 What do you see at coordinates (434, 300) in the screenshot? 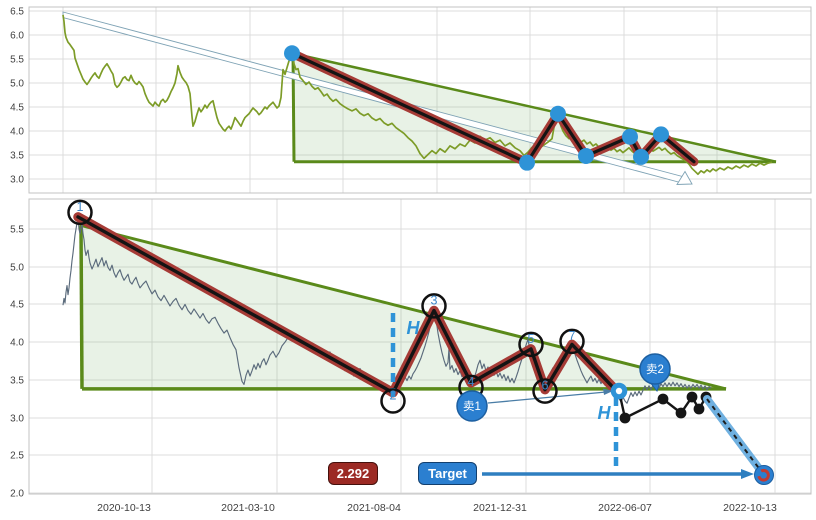
I see `wave-number-label: 3` at bounding box center [434, 300].